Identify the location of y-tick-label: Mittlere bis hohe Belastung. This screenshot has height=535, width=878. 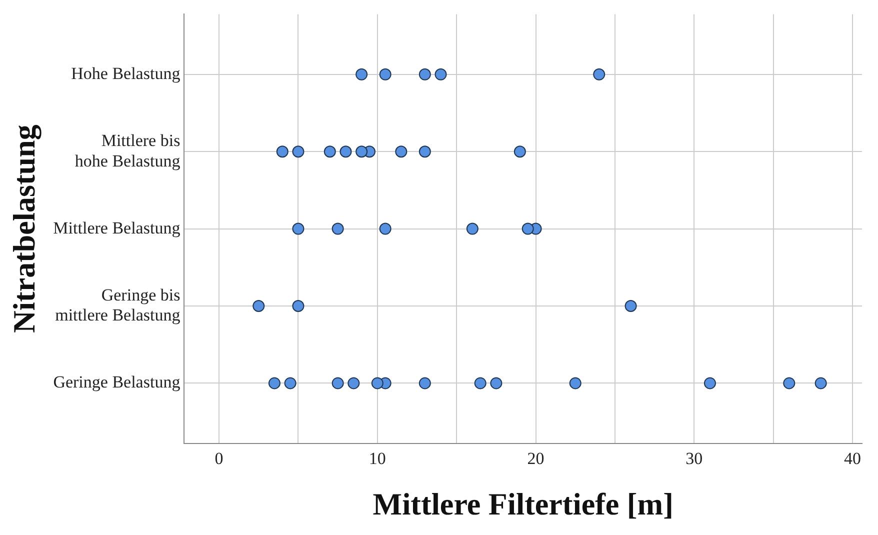
(127, 150).